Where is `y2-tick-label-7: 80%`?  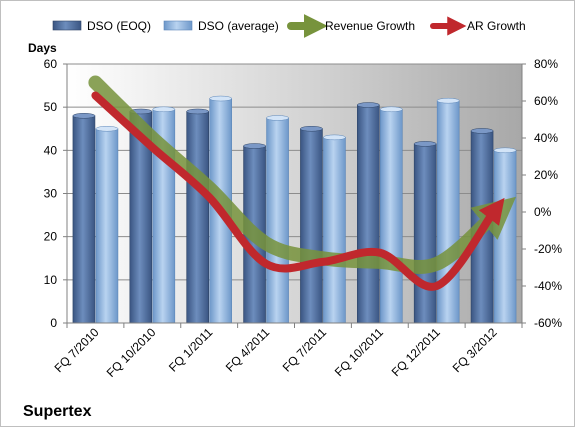
y2-tick-label-7: 80% is located at coordinates (546, 64).